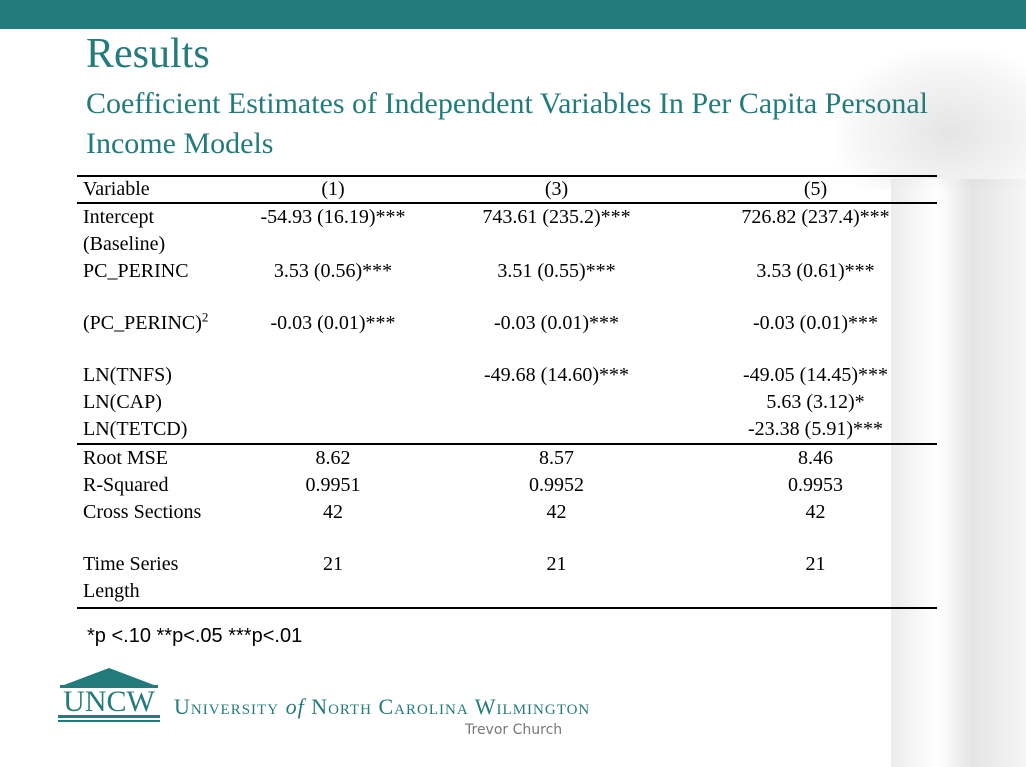 The width and height of the screenshot is (1026, 767). I want to click on logo-text: UNCW, so click(109, 701).